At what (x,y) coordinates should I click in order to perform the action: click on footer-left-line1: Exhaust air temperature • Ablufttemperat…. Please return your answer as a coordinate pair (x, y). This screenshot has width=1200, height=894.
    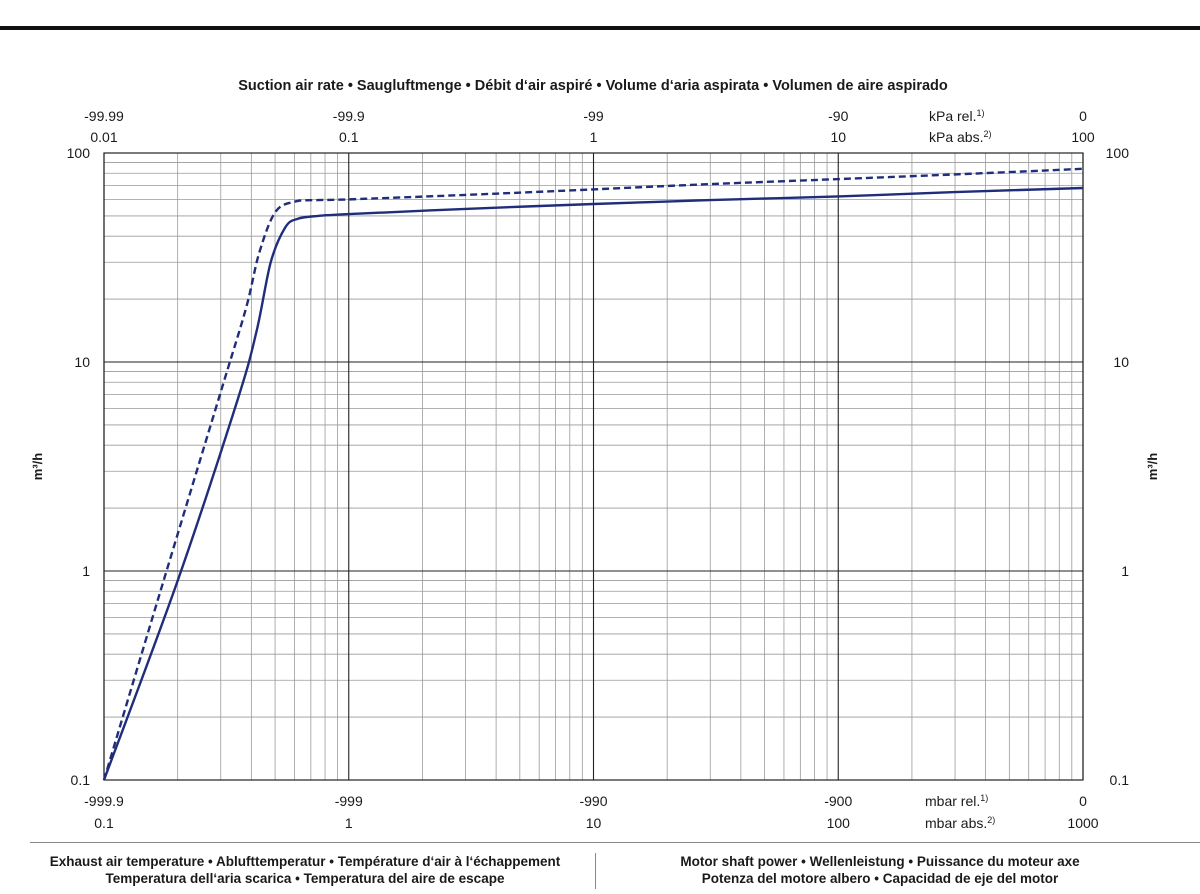
    Looking at the image, I should click on (305, 861).